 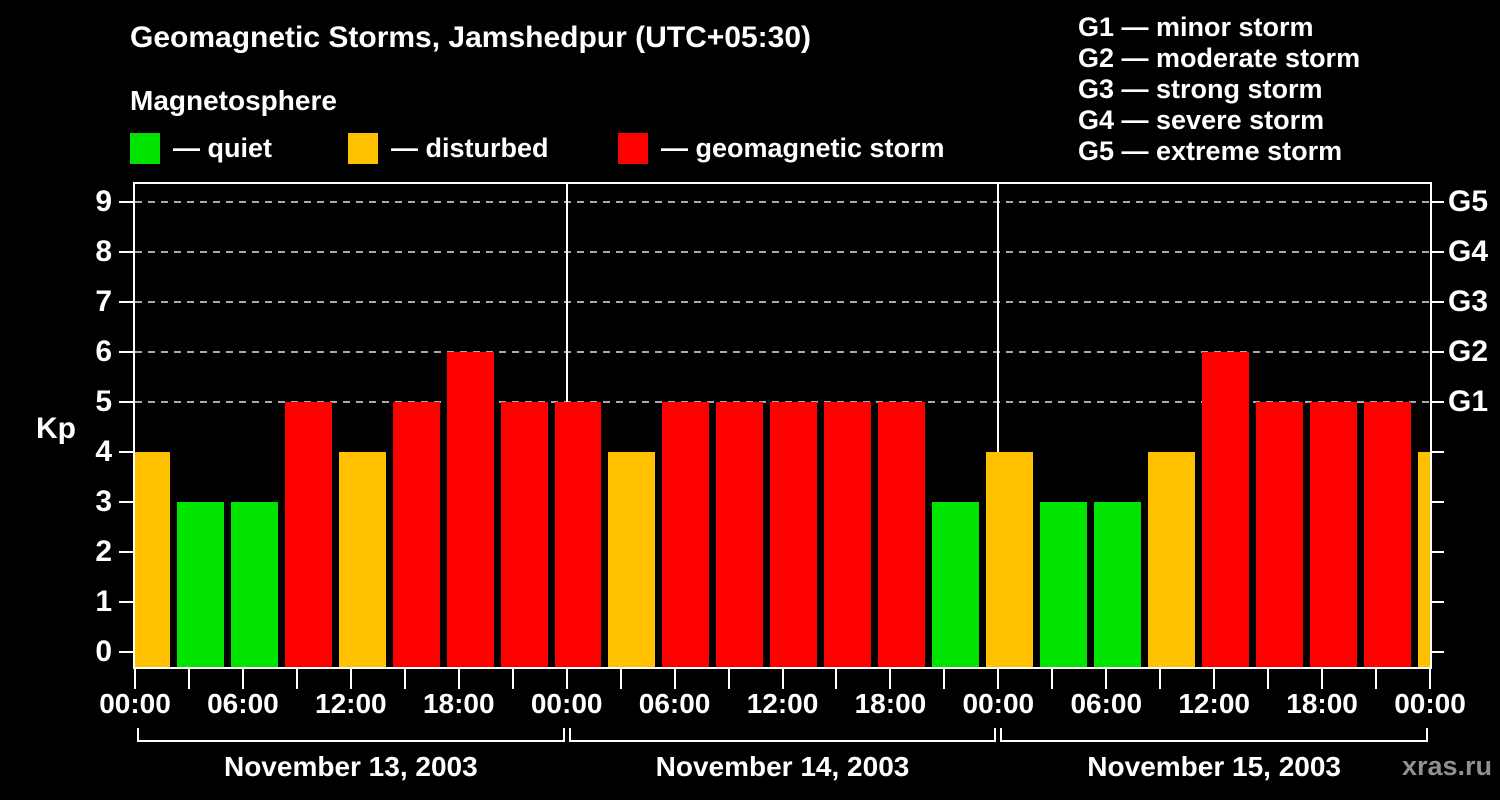 I want to click on y-axis-label: 1, so click(x=103, y=601).